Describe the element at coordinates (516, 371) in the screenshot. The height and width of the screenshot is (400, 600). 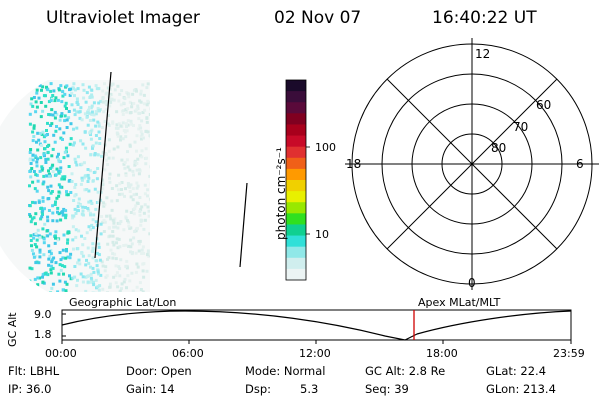
I see `glat-info: GLat: 22.4` at that location.